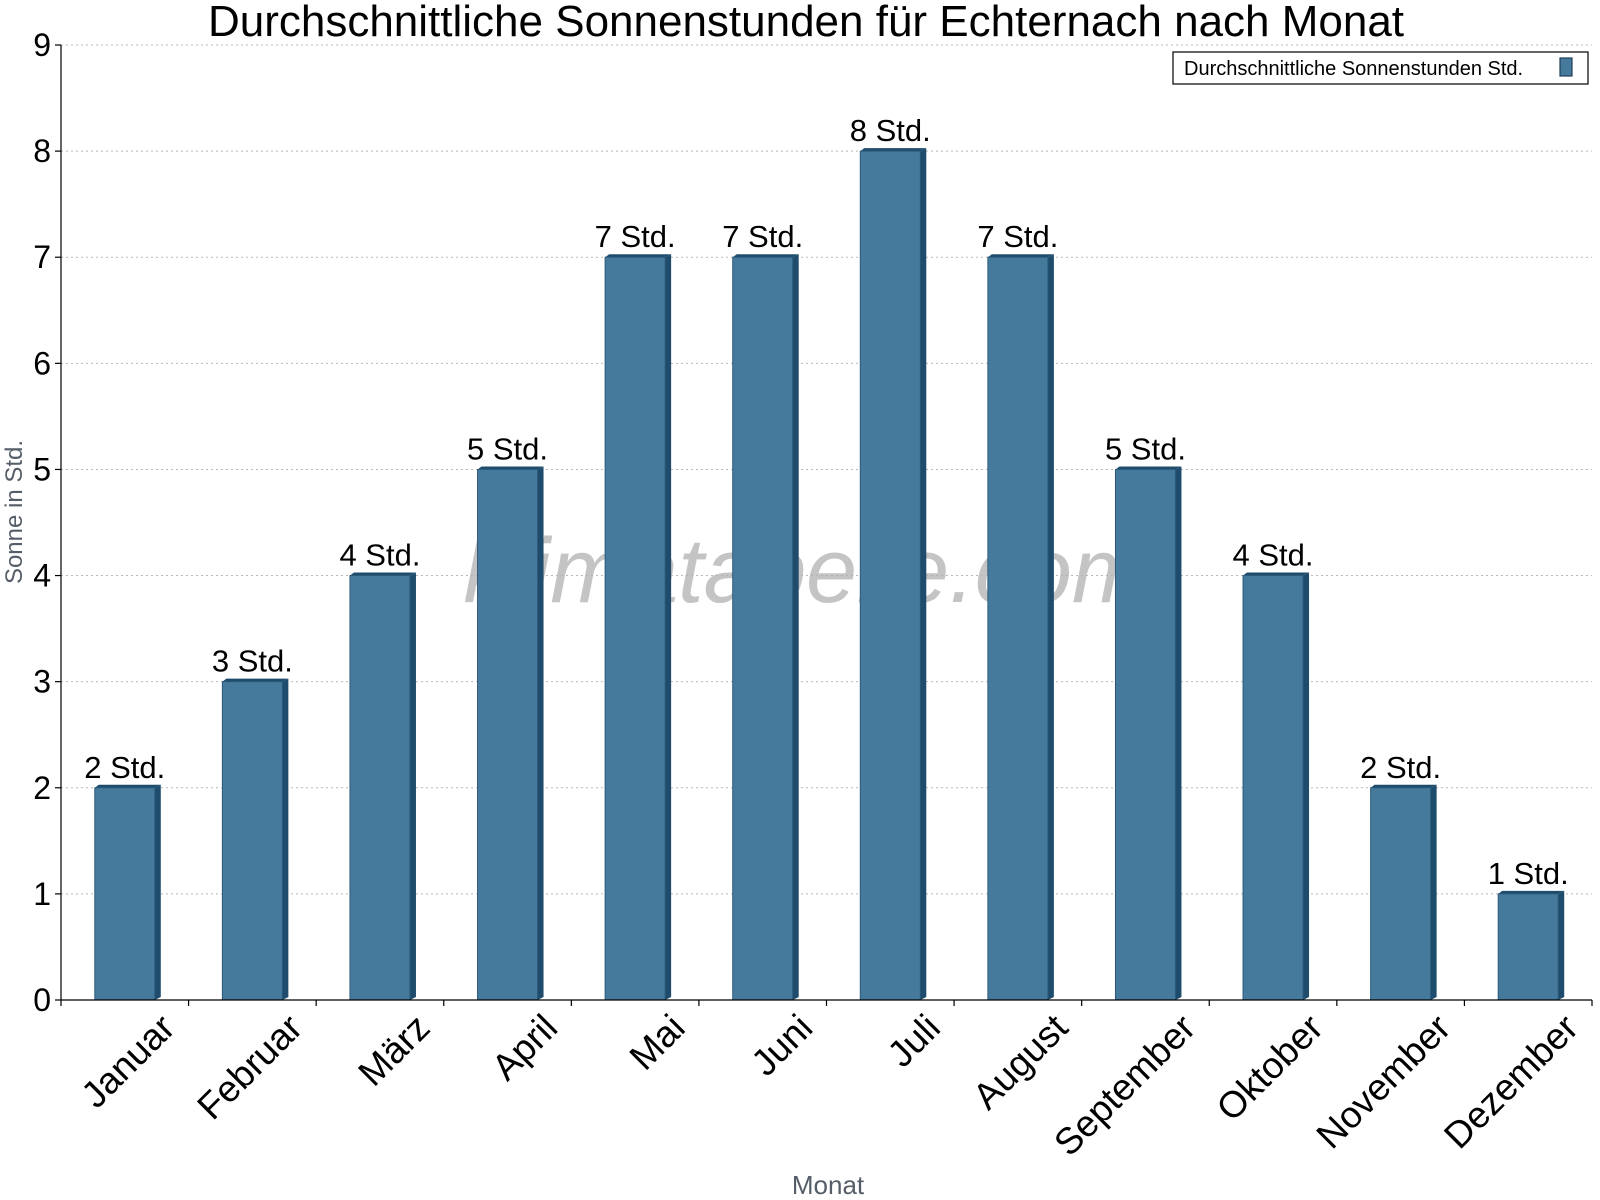  Describe the element at coordinates (42, 257) in the screenshot. I see `y-tick-label: 7` at that location.